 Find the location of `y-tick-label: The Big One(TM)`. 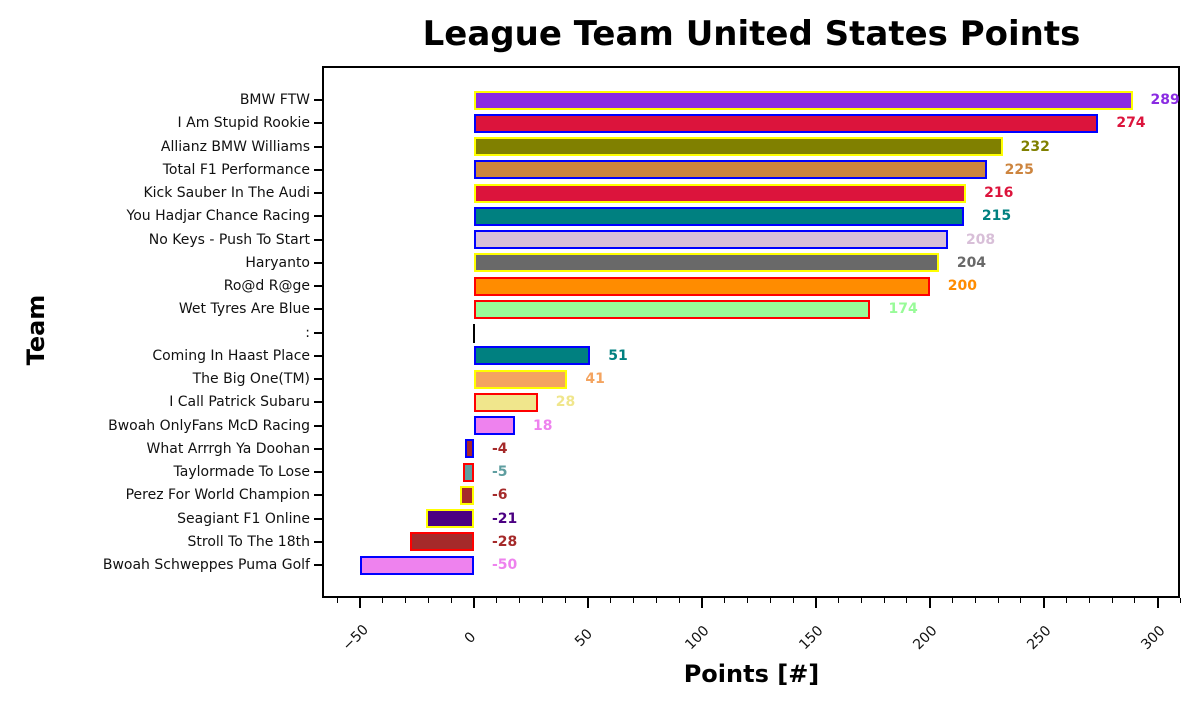

y-tick-label: The Big One(TM) is located at coordinates (251, 379).